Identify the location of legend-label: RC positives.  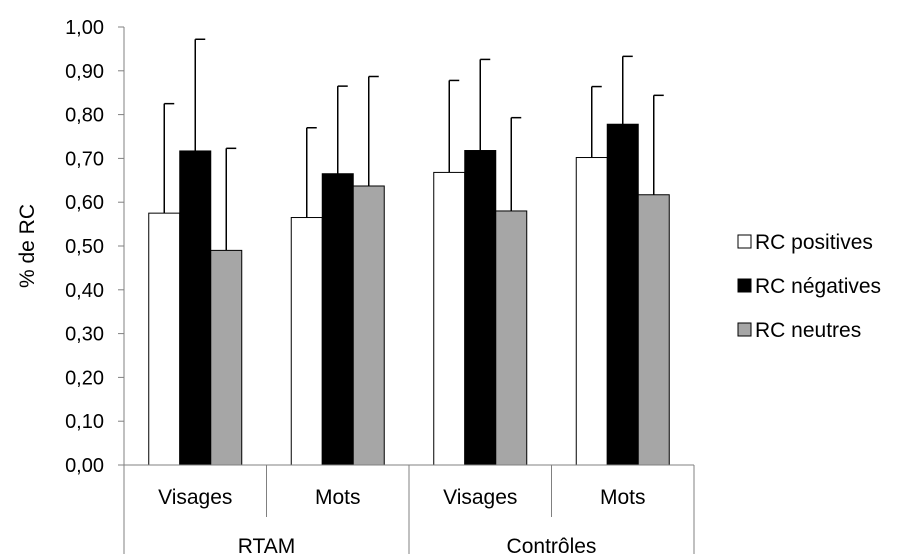
(814, 242).